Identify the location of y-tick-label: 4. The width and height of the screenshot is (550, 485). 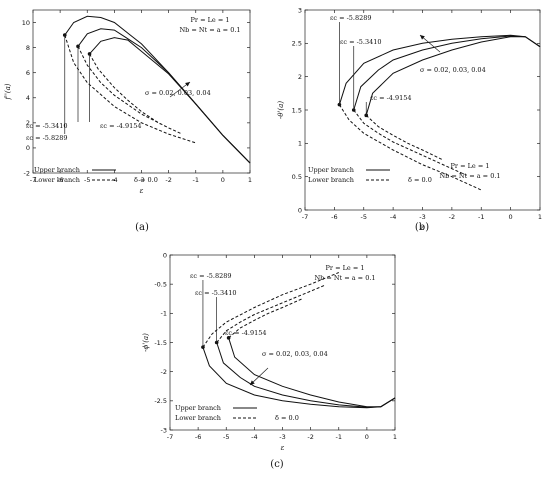
(28, 98).